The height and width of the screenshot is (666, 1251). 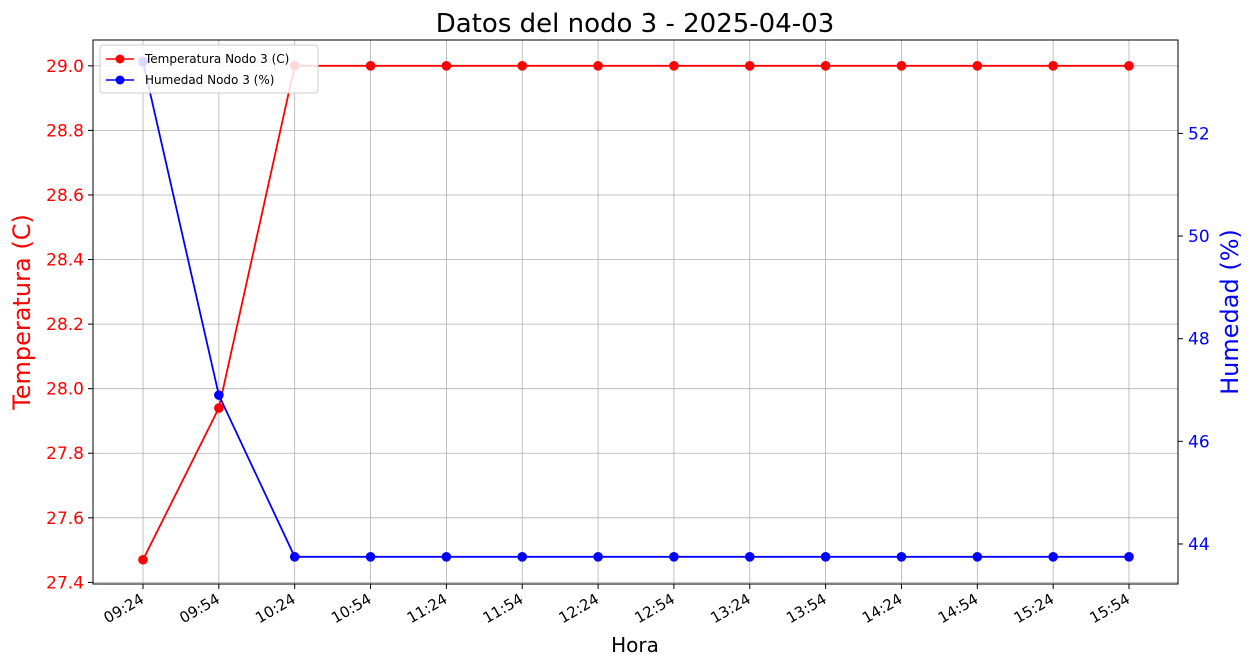 What do you see at coordinates (1199, 134) in the screenshot?
I see `right-tick-label: 52` at bounding box center [1199, 134].